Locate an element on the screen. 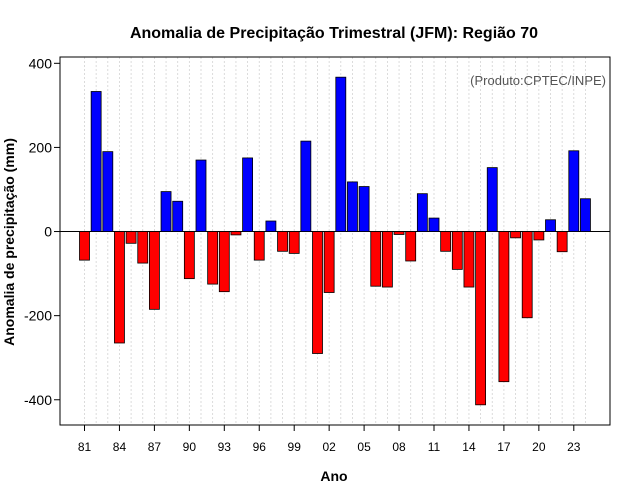 This screenshot has width=640, height=500. x-tick-label-1981: 81 is located at coordinates (85, 447).